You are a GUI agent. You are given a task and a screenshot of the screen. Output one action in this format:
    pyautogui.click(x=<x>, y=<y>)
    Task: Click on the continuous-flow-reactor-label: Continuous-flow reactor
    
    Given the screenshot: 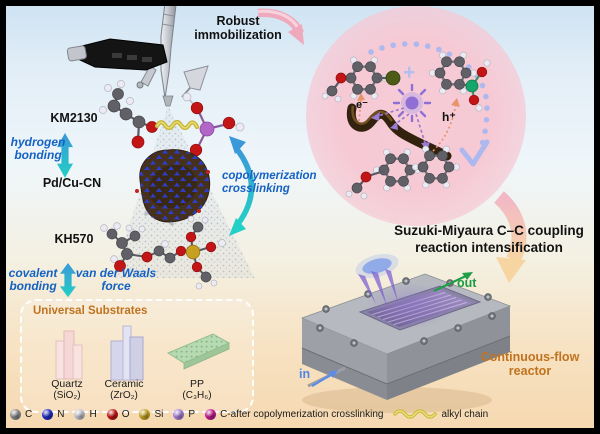 What is the action you would take?
    pyautogui.click(x=530, y=364)
    